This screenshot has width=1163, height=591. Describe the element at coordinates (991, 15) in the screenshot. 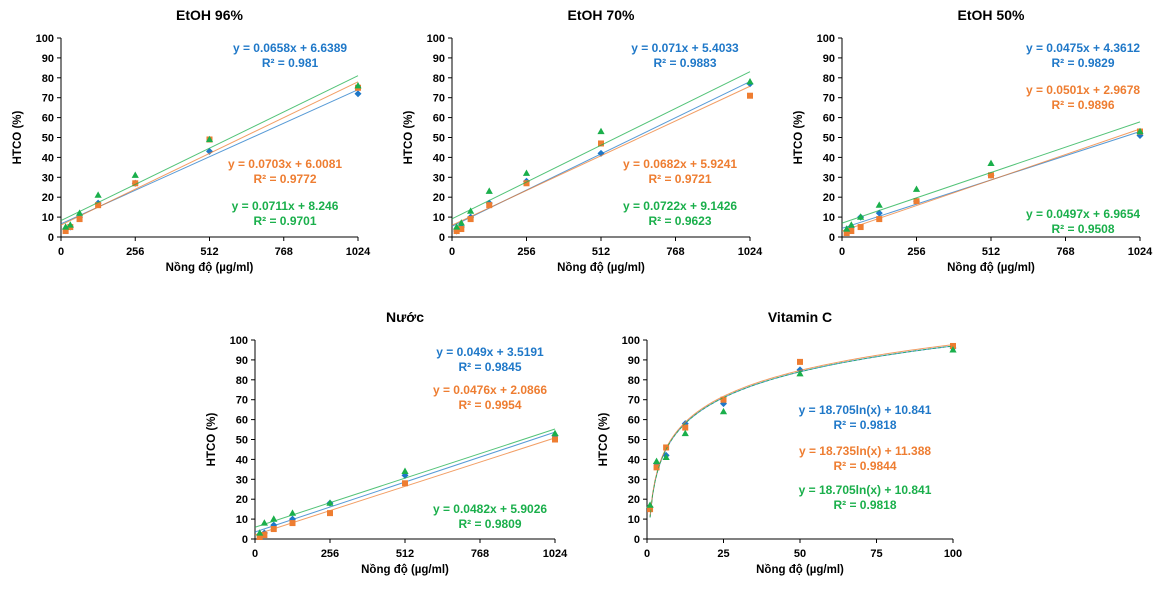

I see `chart-title: EtOH 50%` at that location.